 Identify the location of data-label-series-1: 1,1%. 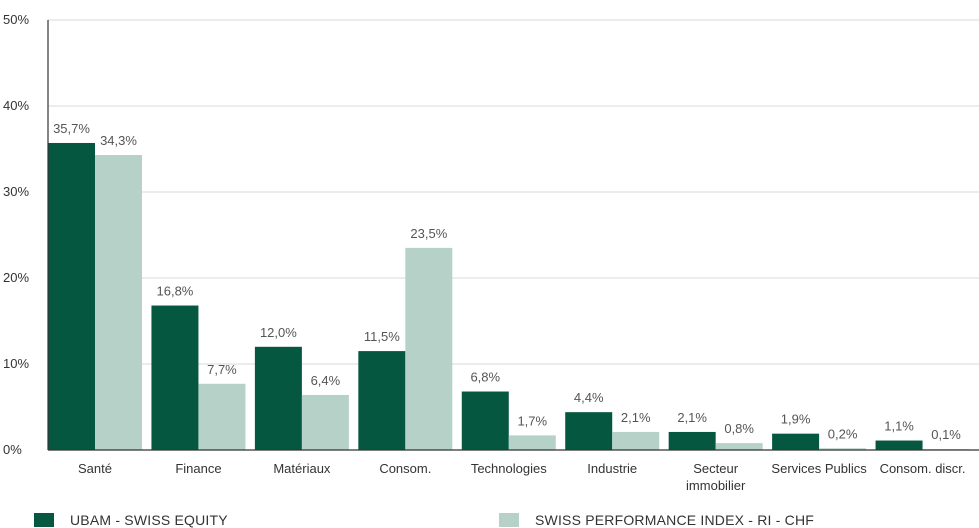
(899, 426).